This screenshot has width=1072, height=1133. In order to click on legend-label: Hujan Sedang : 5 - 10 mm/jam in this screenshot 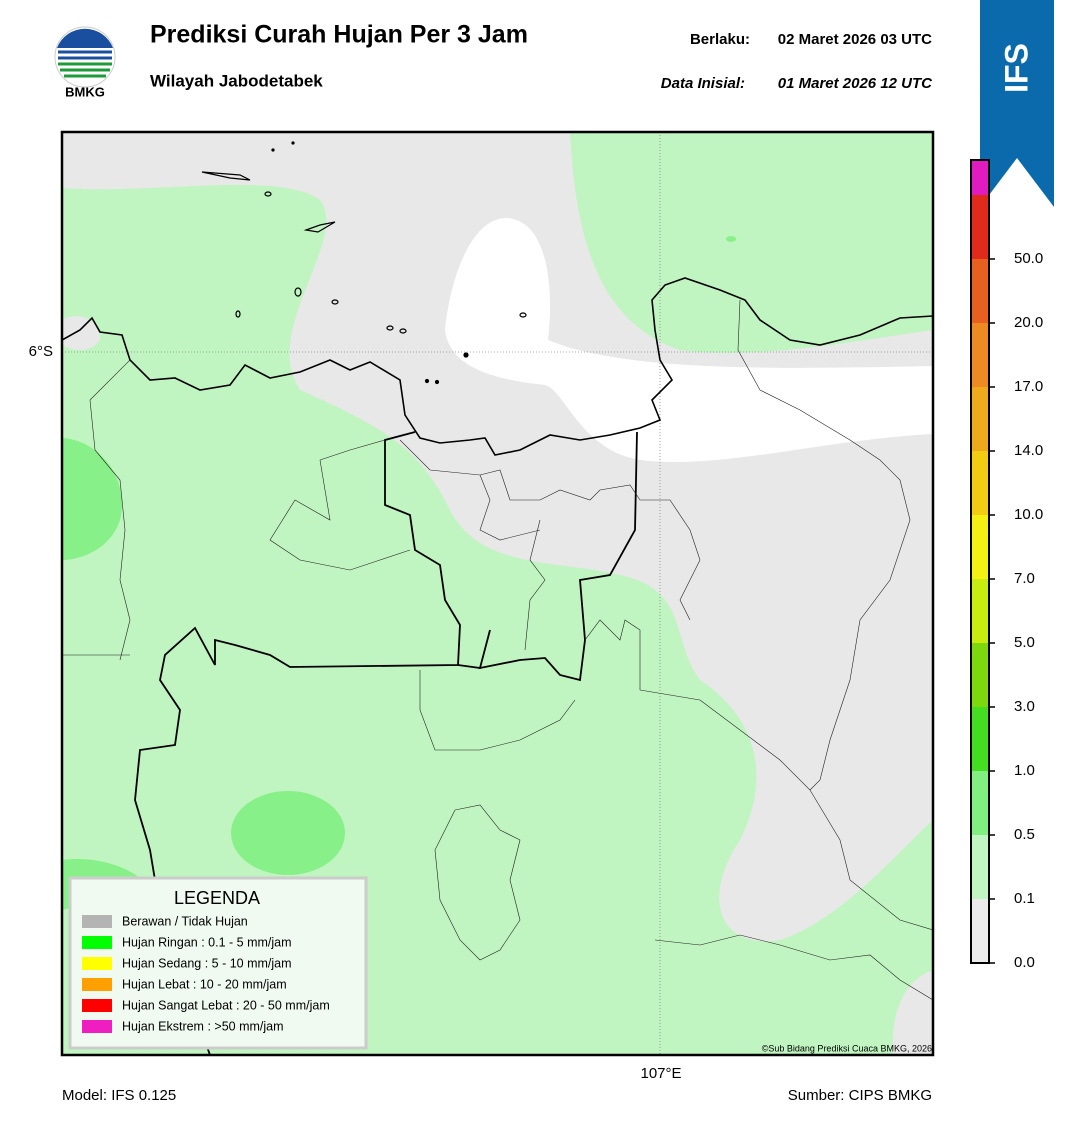, I will do `click(207, 963)`.